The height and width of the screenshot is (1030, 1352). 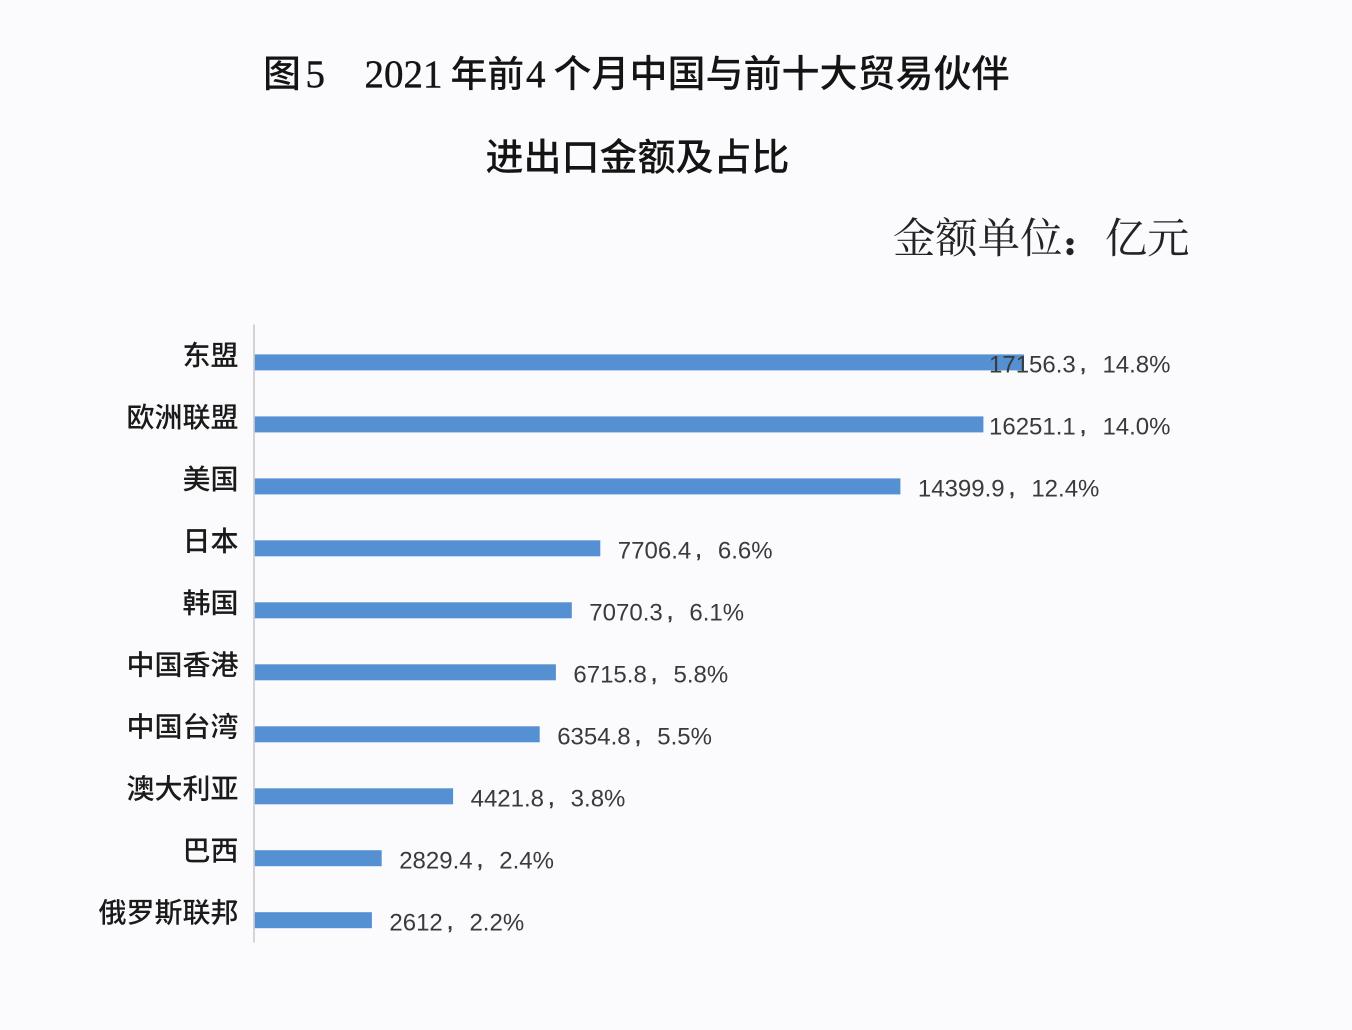 I want to click on svg-text:6354.8,5.5%: 6354.8, 5.5%, so click(x=634, y=736).